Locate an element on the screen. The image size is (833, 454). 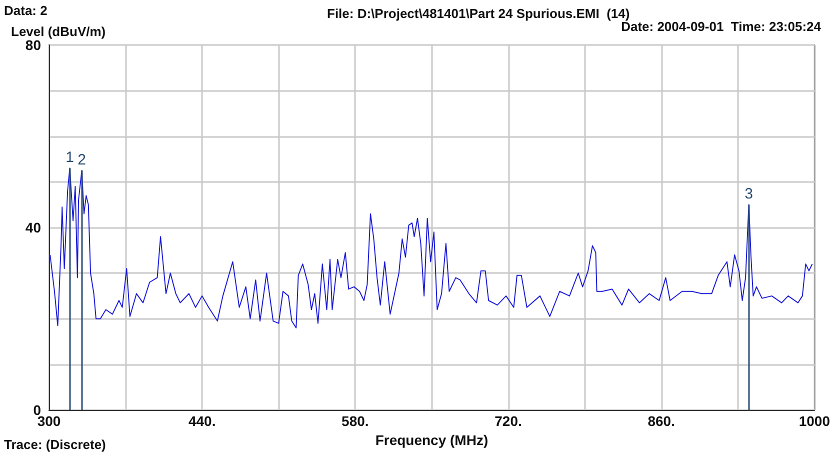
annotation: 1 is located at coordinates (70, 157).